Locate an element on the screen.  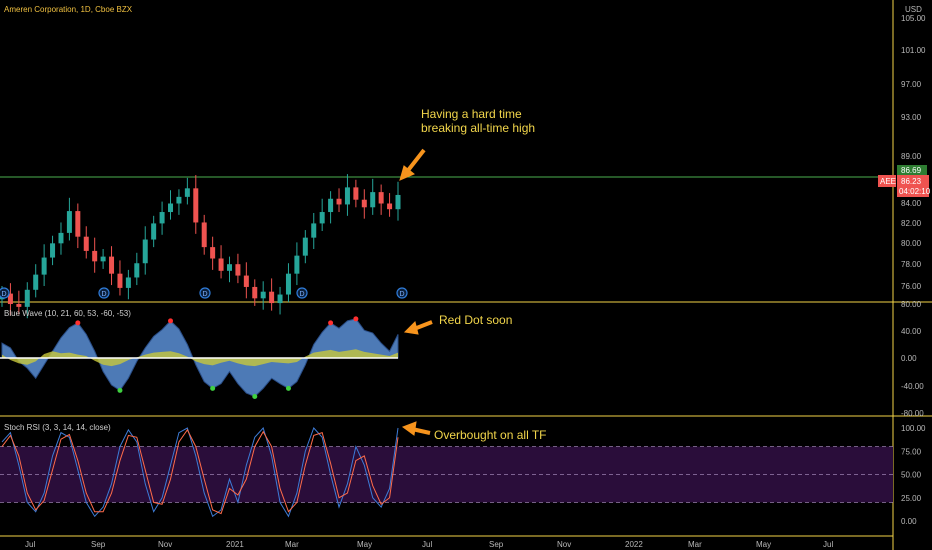
price-axis-tick: 76.00 is located at coordinates (911, 286).